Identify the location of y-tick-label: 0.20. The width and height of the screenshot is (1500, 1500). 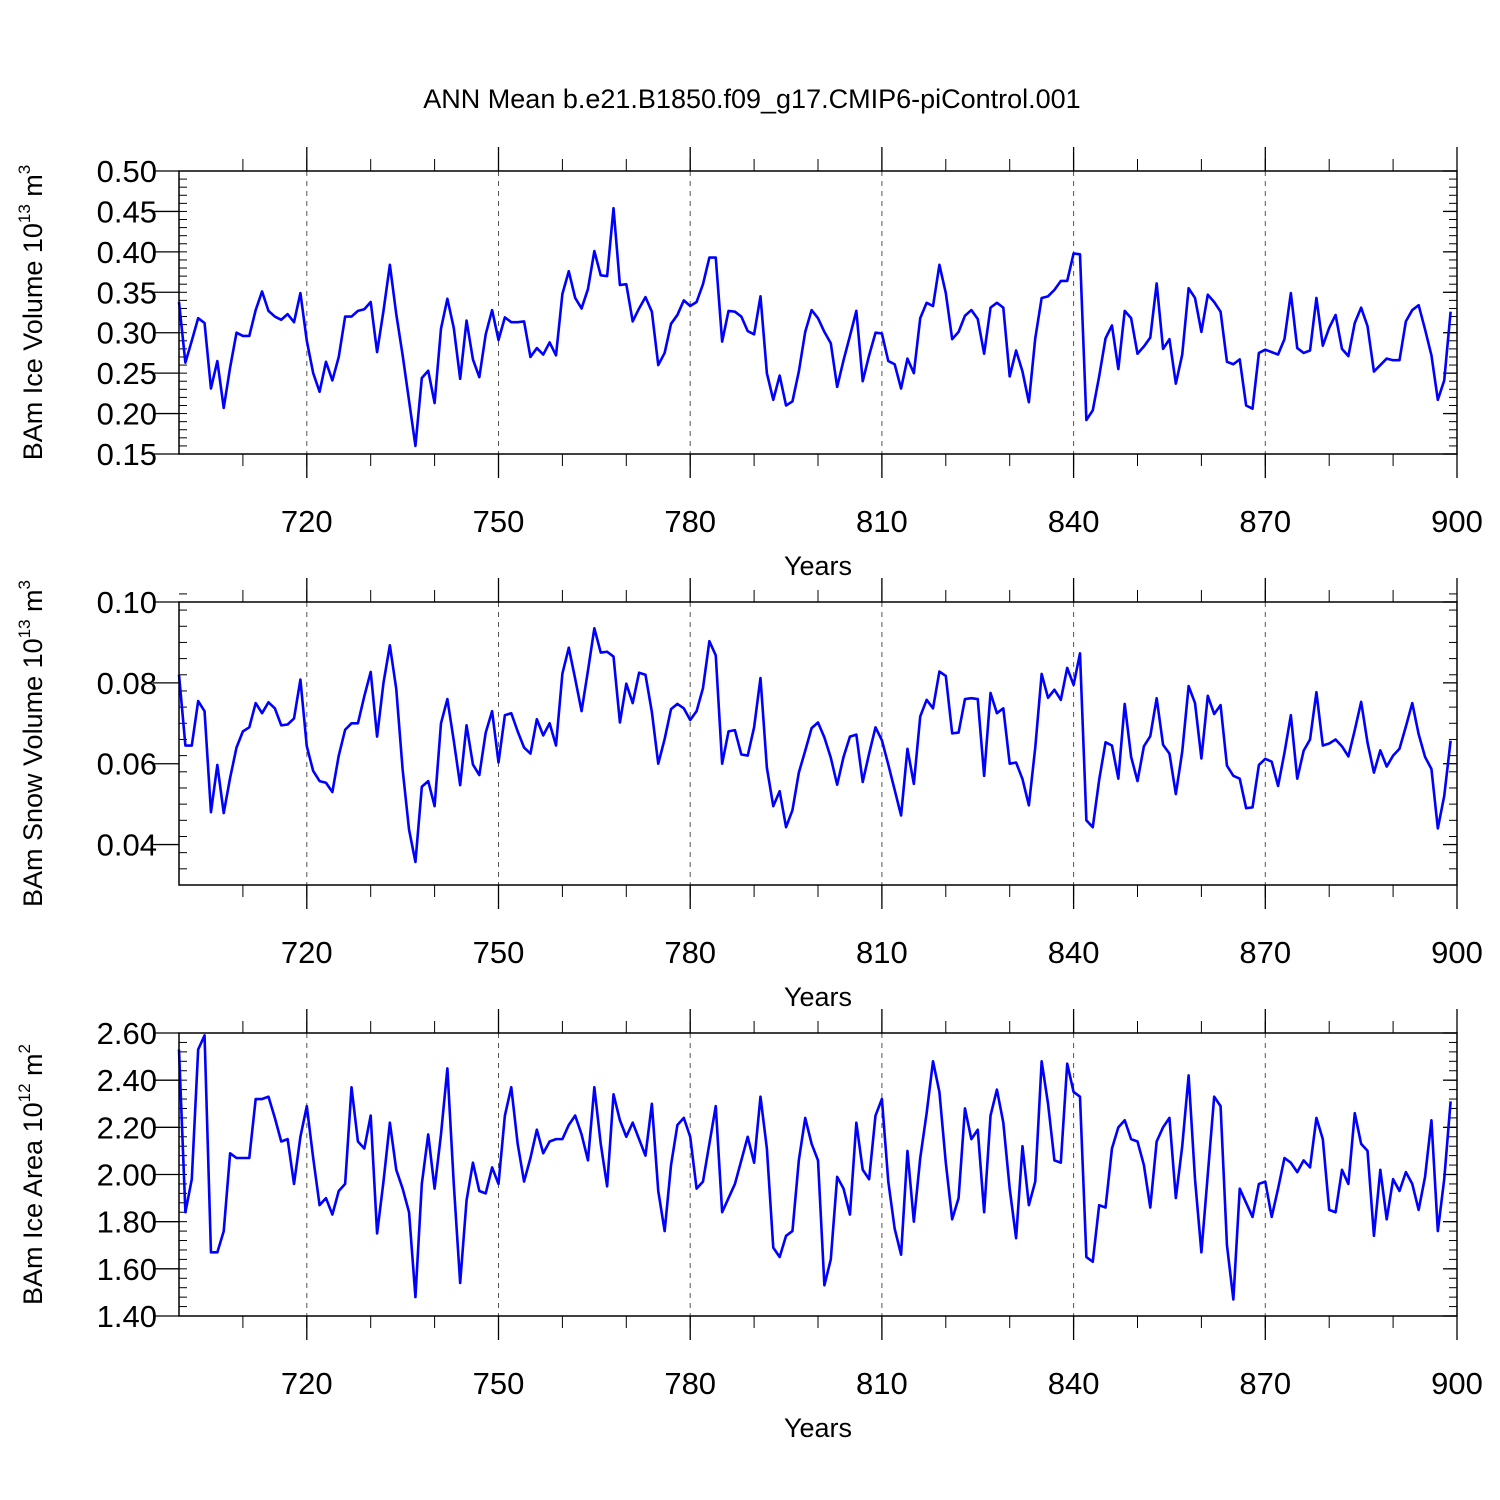
(127, 414).